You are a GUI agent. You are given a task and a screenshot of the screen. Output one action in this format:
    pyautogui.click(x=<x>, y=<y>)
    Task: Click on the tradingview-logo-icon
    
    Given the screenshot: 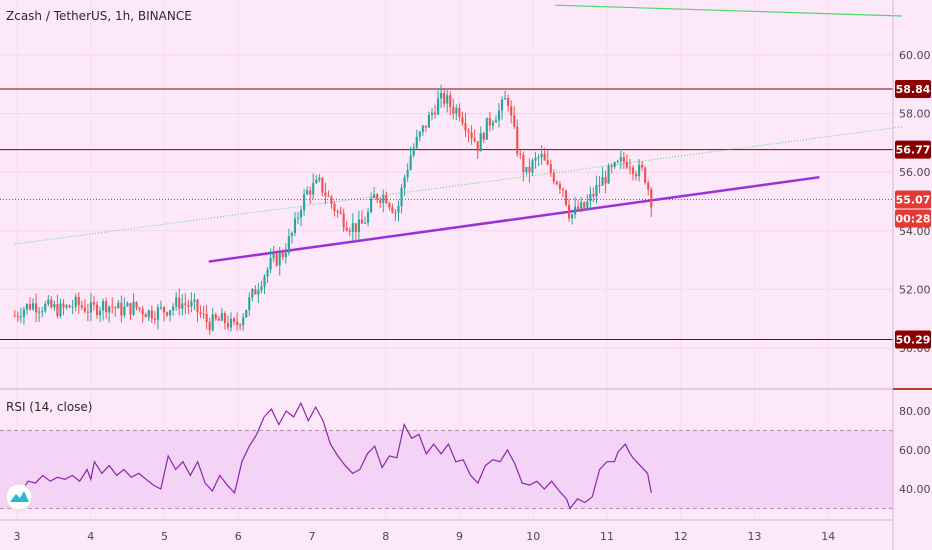 What is the action you would take?
    pyautogui.click(x=19, y=497)
    